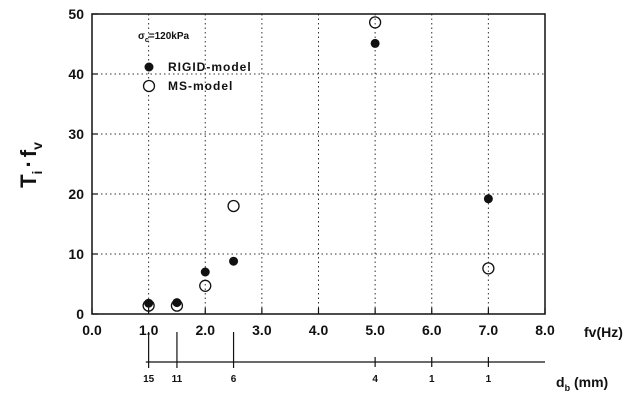 Image resolution: width=644 pixels, height=393 pixels. What do you see at coordinates (375, 379) in the screenshot?
I see `secondary-tick-label: 4` at bounding box center [375, 379].